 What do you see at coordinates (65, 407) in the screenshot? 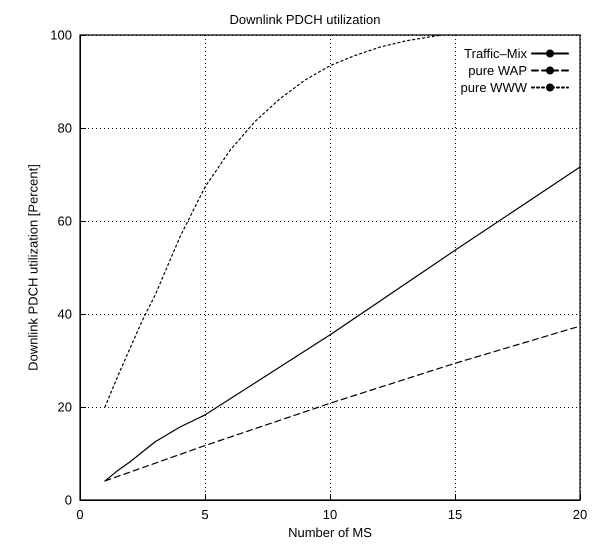
I see `y-tick-label: 20` at bounding box center [65, 407].